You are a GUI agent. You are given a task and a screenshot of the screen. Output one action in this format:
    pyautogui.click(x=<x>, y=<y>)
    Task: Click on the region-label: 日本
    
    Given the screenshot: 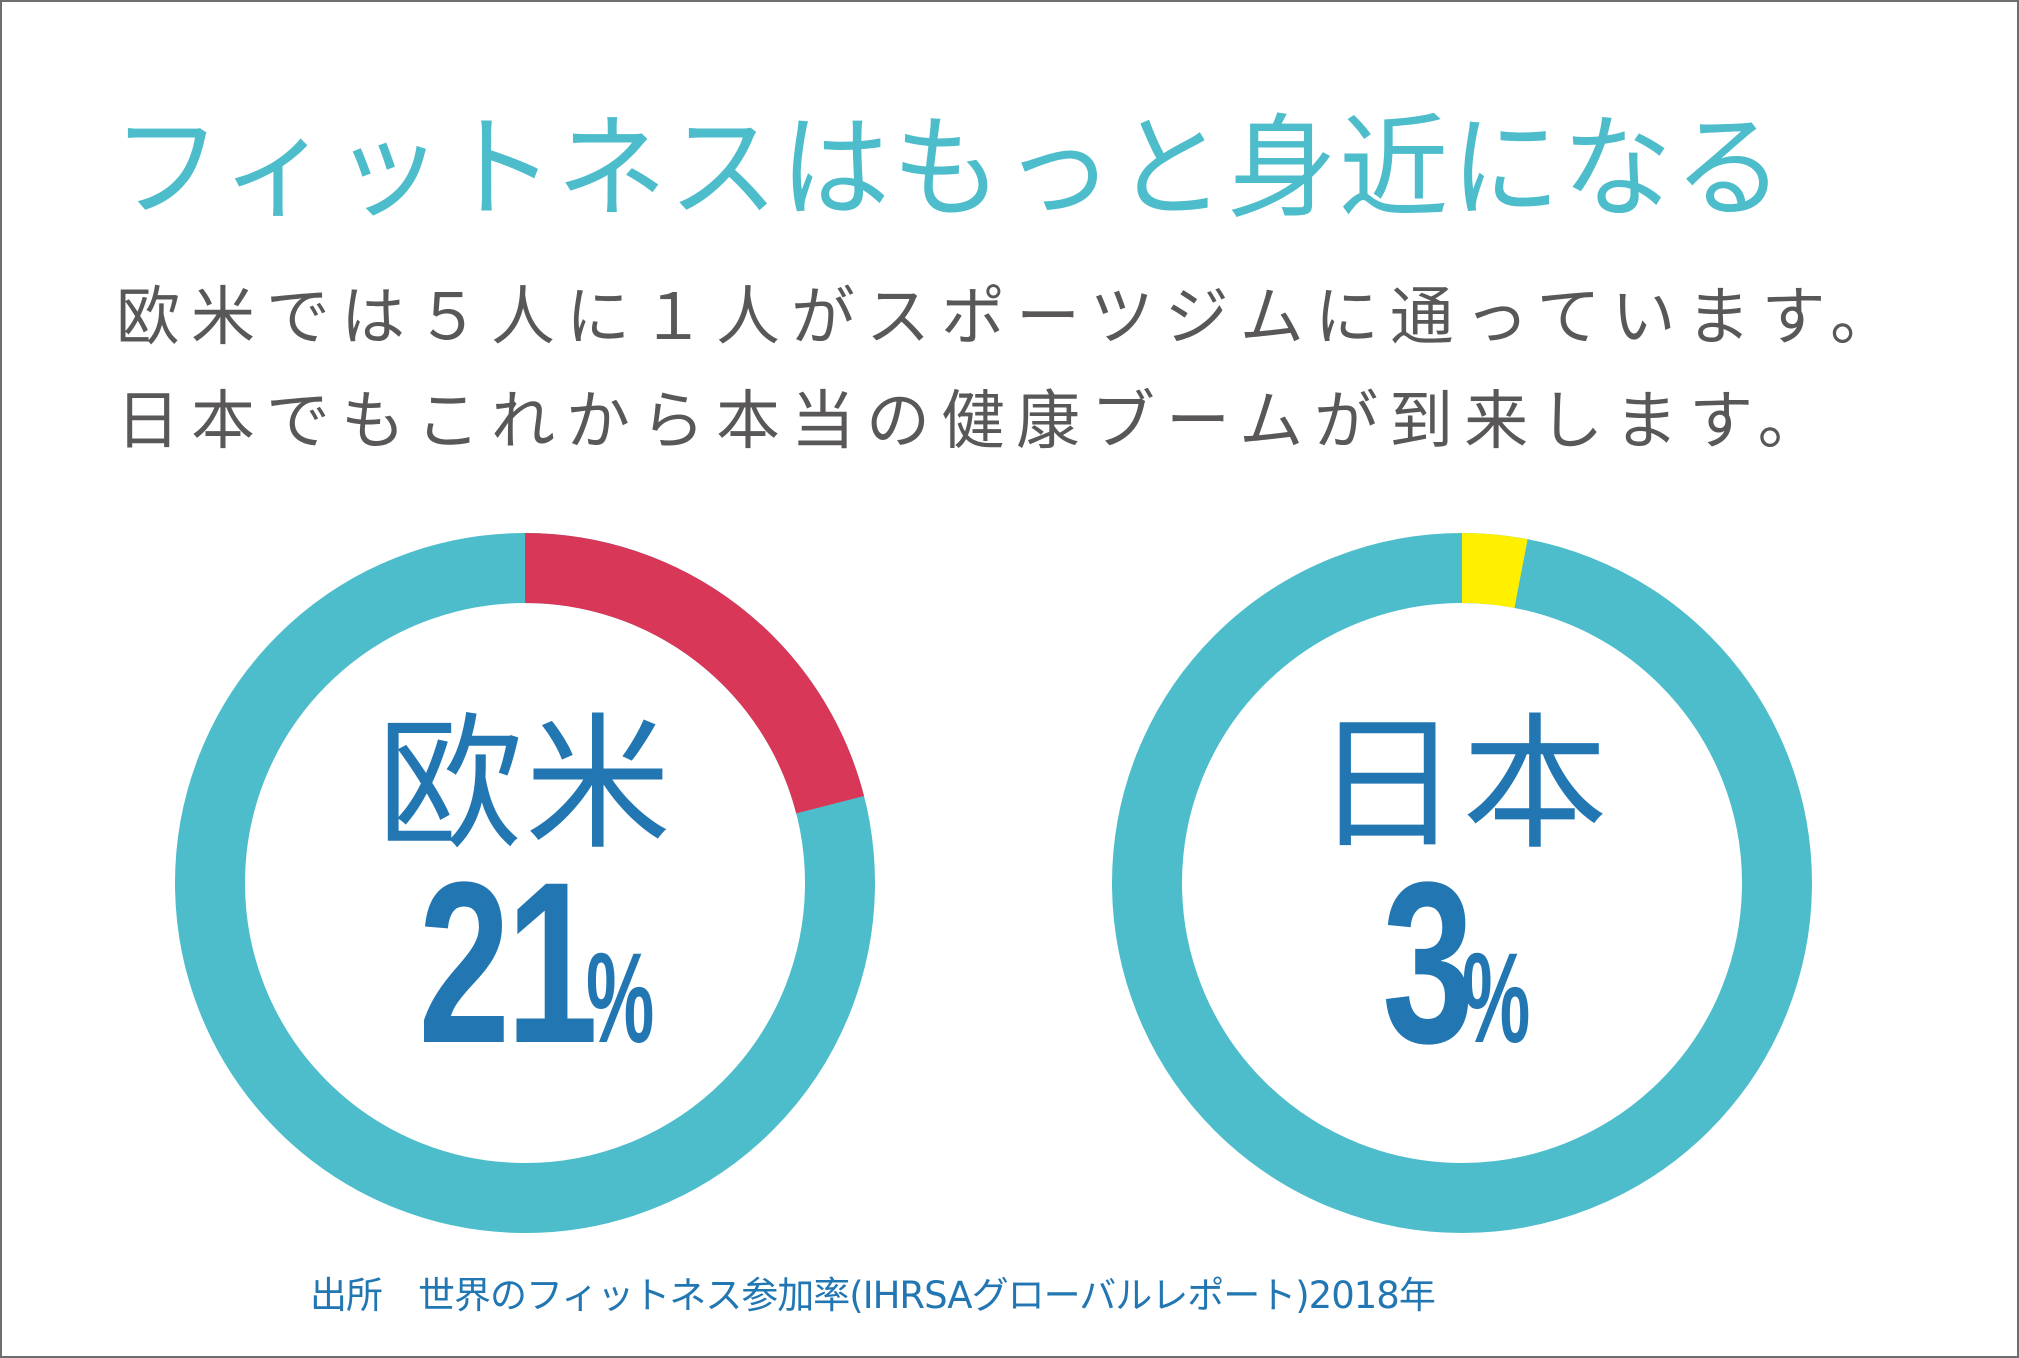 What is the action you would take?
    pyautogui.click(x=1462, y=785)
    